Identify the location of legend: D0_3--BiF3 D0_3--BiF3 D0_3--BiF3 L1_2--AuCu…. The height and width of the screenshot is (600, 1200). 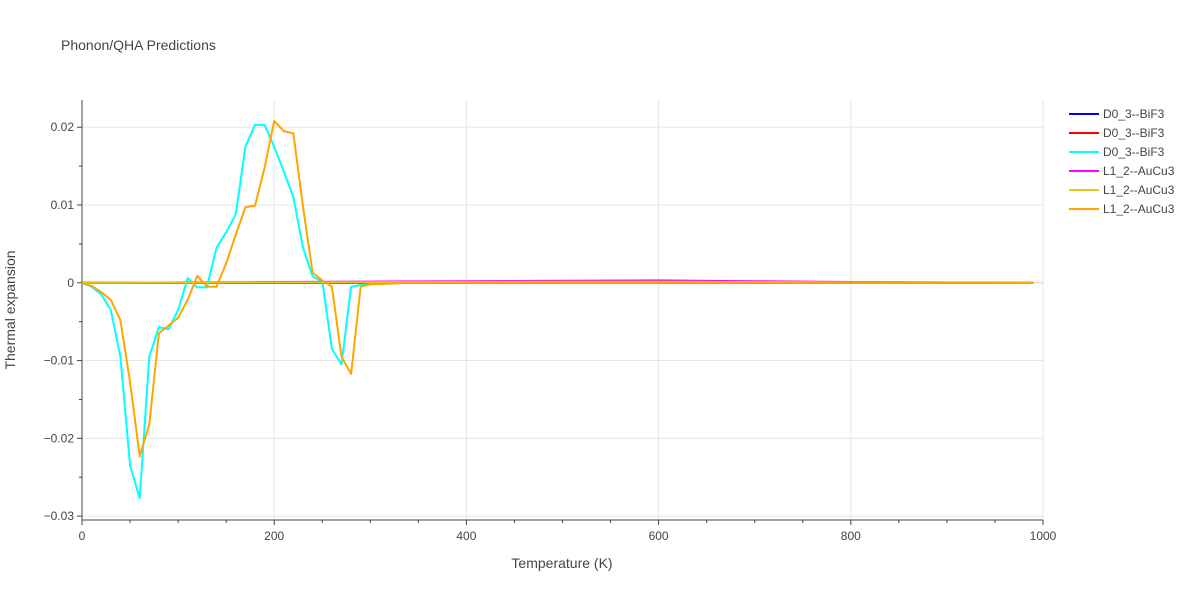
(1122, 161).